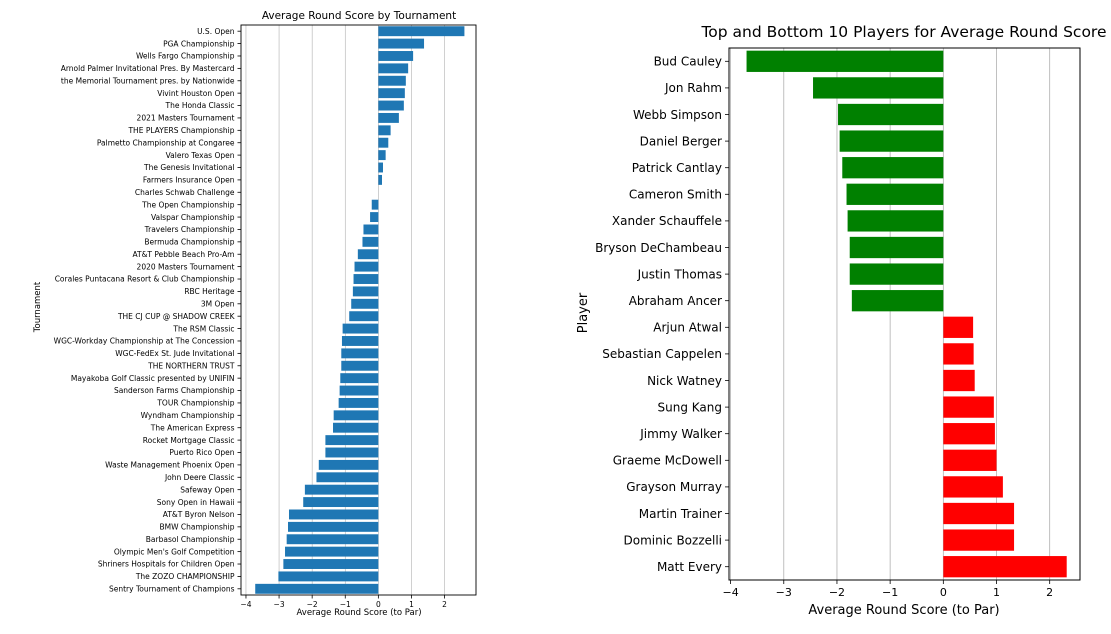 This screenshot has width=1111, height=634. What do you see at coordinates (189, 180) in the screenshot?
I see `left-category-label: Farmers Insurance Open` at bounding box center [189, 180].